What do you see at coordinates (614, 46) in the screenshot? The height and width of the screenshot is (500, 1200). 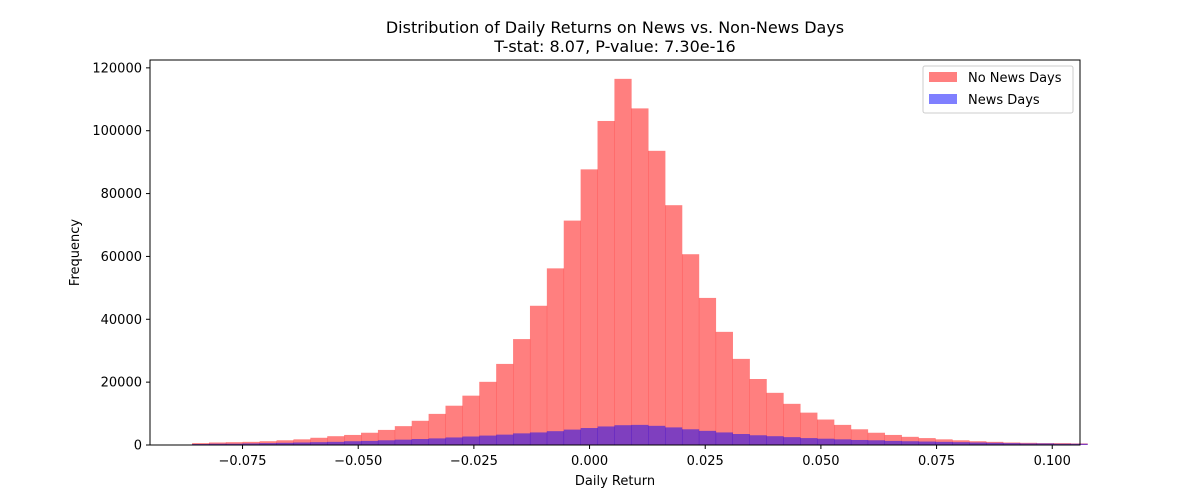 I see `chart-subtitle: T-stat: 8.07, P-value: 7.30e-16` at bounding box center [614, 46].